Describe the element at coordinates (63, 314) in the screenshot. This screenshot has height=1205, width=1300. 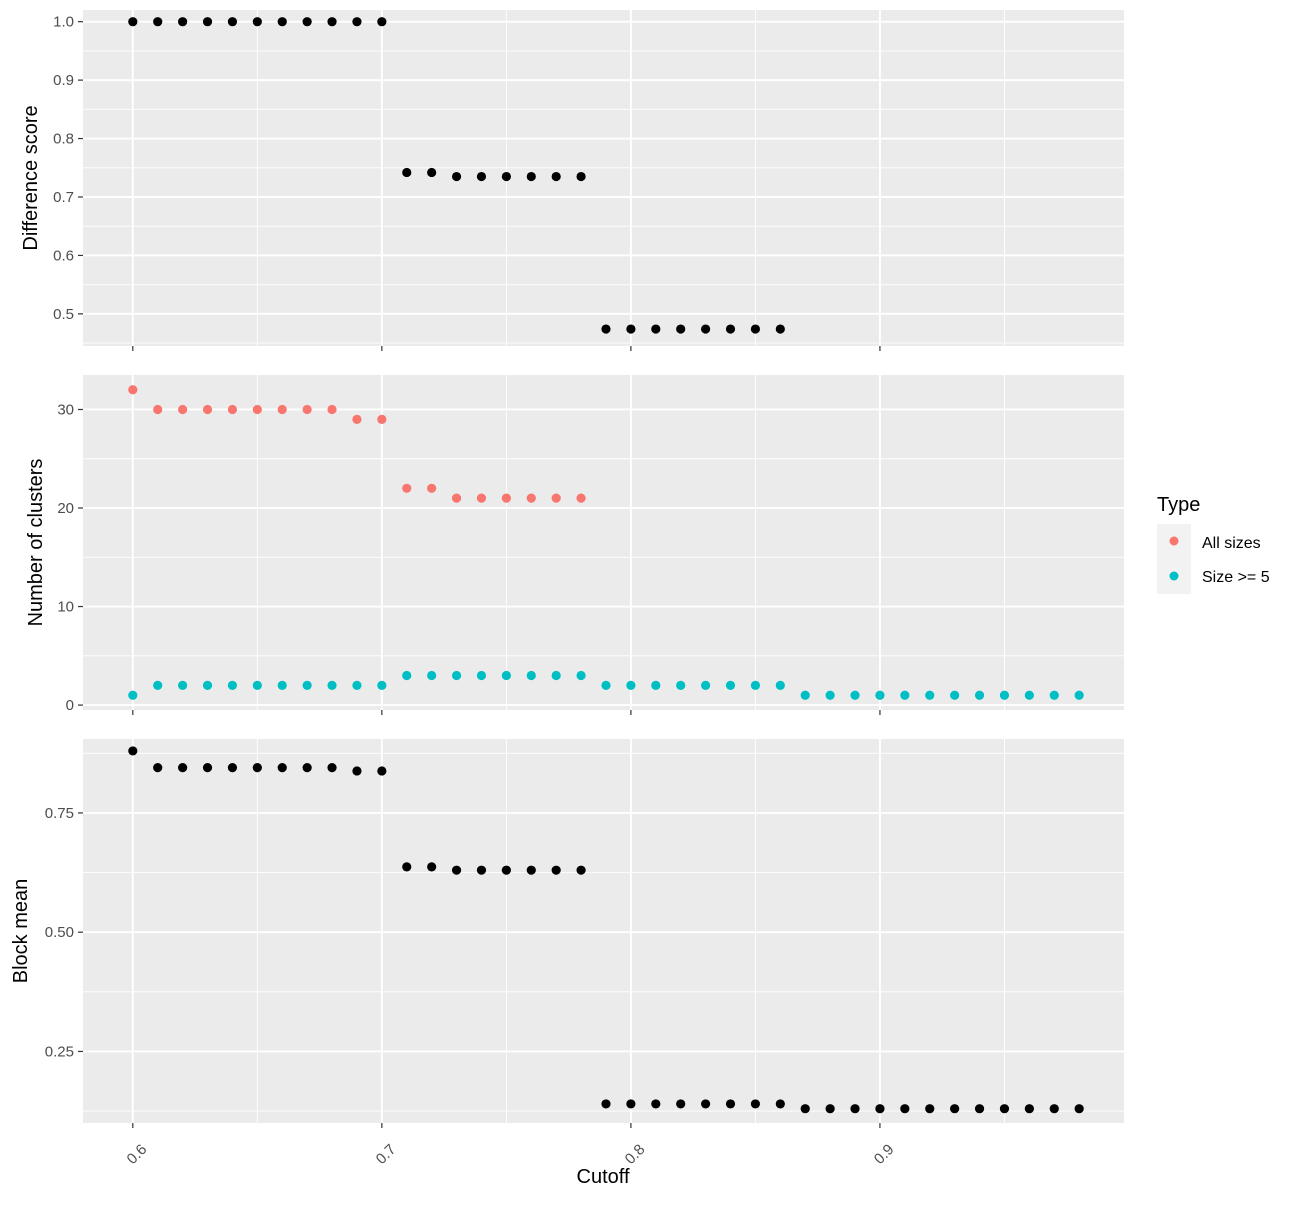
I see `y-tick-label: 0.5` at that location.